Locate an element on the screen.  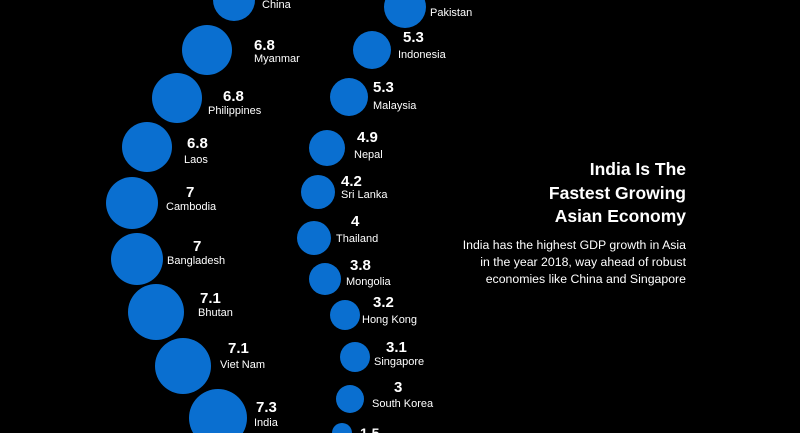
bubble-group: 4 Thailand is located at coordinates (337, 234).